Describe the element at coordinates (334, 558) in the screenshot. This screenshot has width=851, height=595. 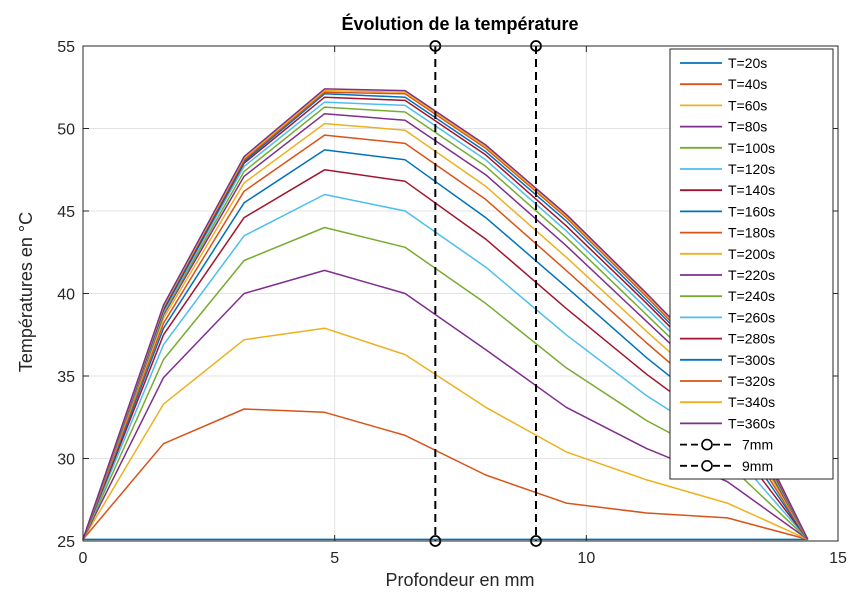
I see `x-tick-label: 5` at that location.